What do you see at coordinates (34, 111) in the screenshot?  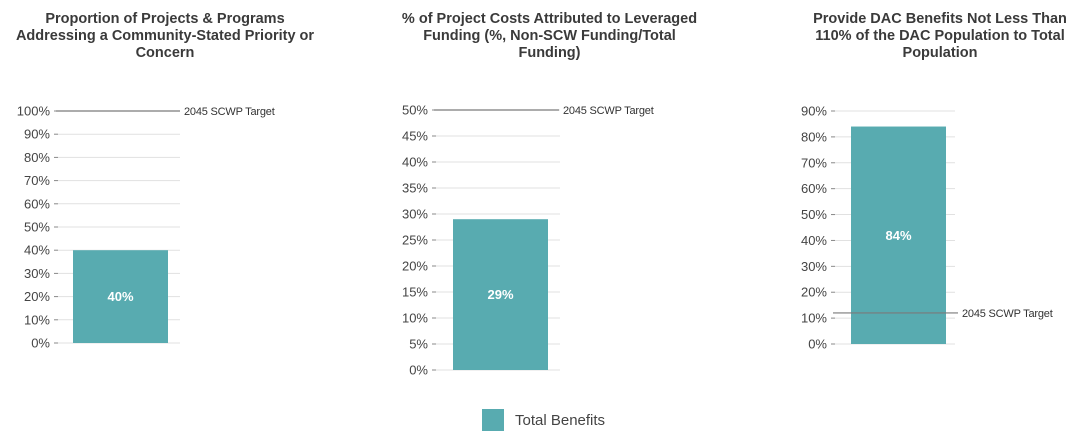 I see `y-tick-label: 100%` at bounding box center [34, 111].